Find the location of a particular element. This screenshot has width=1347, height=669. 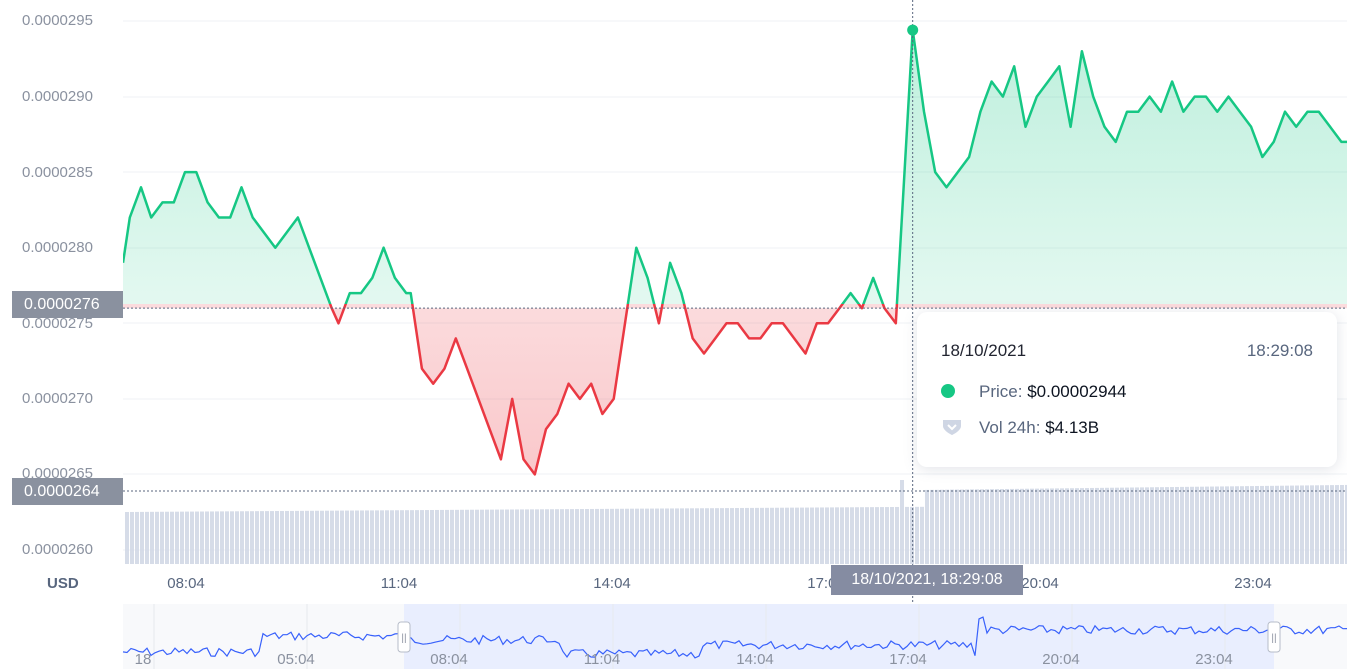

tooltip-time: 18:29:08 is located at coordinates (1279, 350).